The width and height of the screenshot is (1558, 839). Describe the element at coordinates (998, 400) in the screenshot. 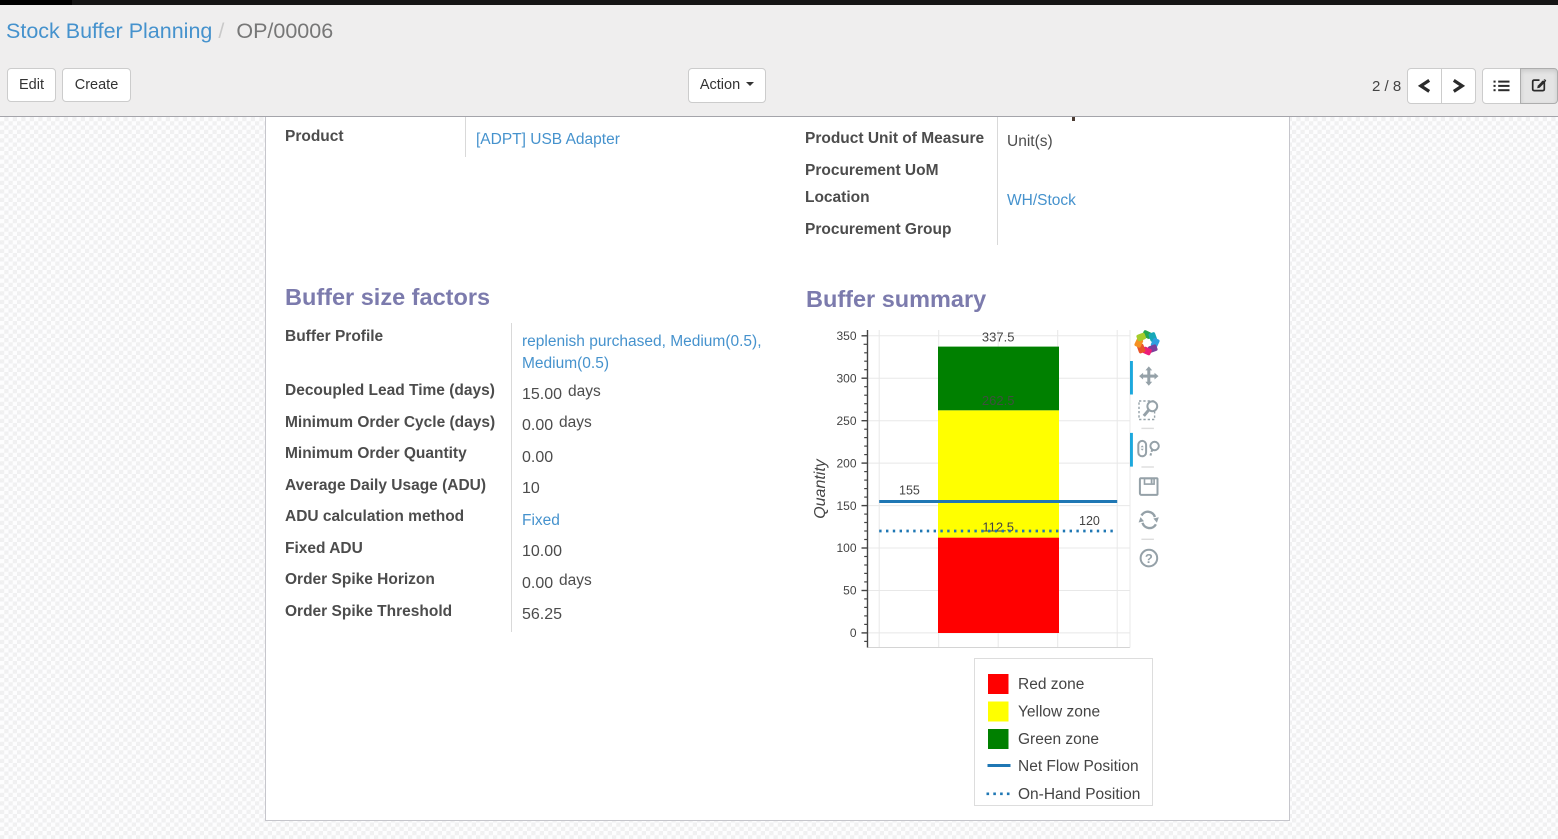

I see `svg-text: 262.5` at that location.